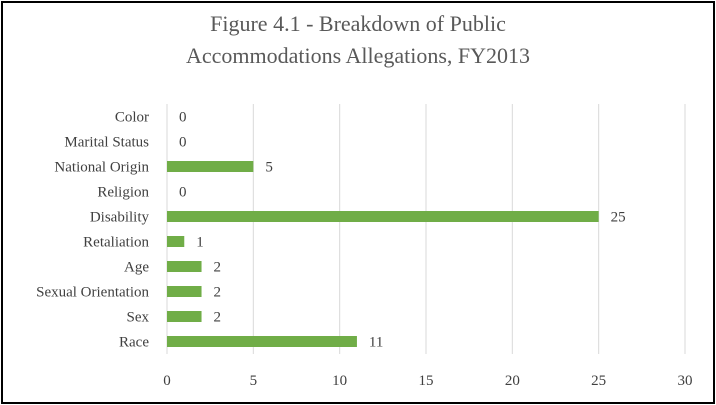  Describe the element at coordinates (123, 193) in the screenshot. I see `category-label: Religion` at that location.